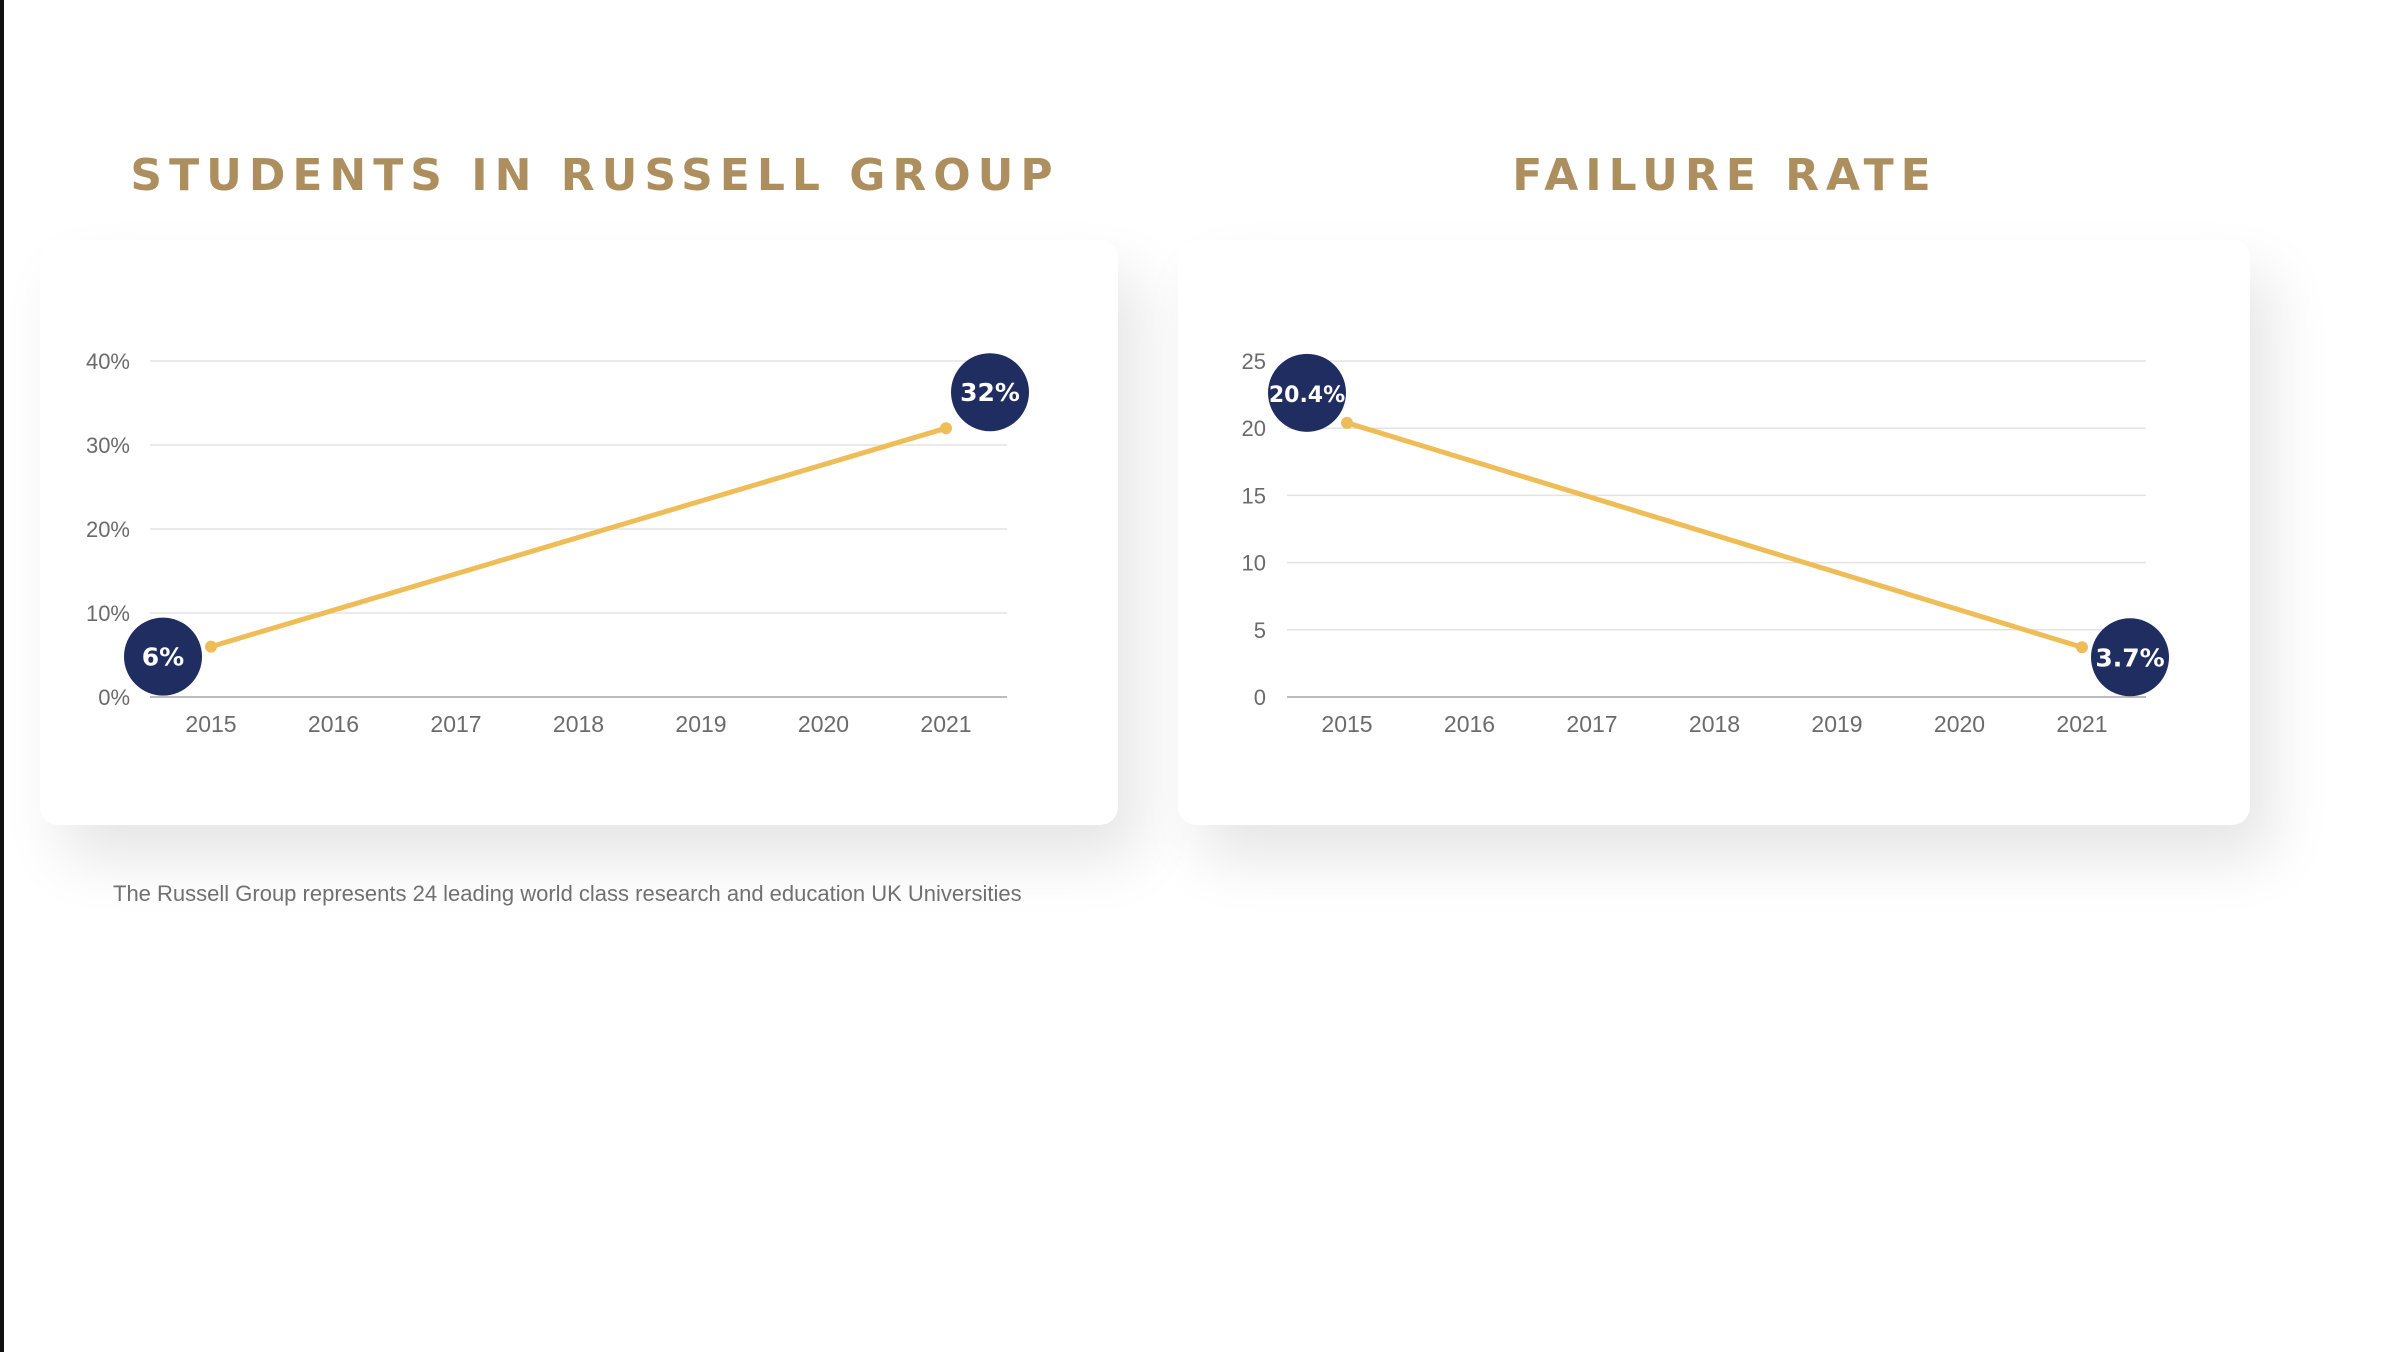 This screenshot has width=2402, height=1352. I want to click on students-data-label: 6%, so click(163, 657).